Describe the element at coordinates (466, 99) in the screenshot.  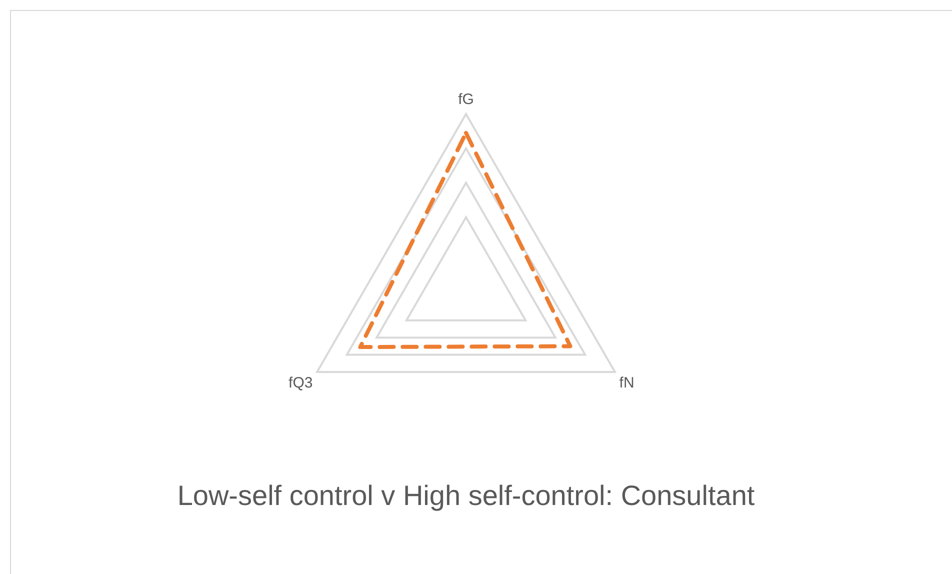
I see `spoke-label: fG` at that location.